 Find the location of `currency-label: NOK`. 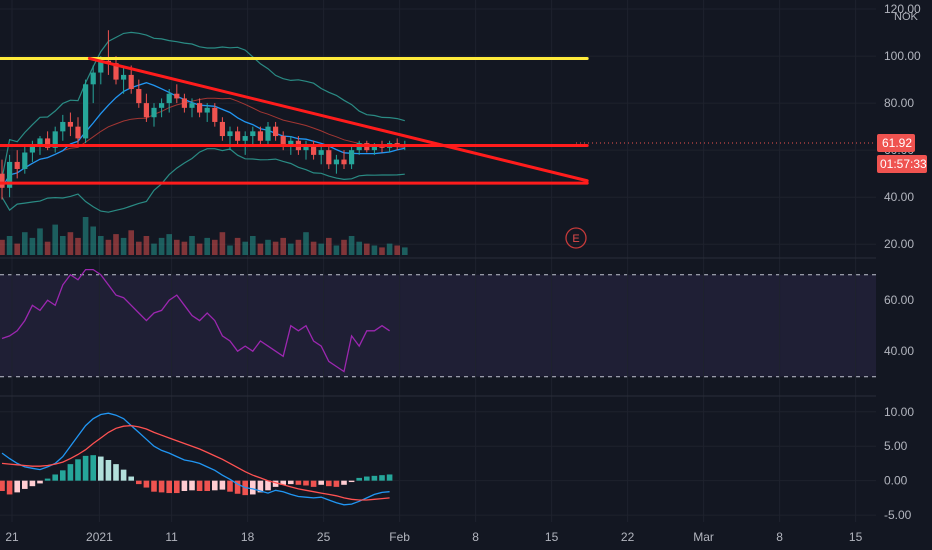

currency-label: NOK is located at coordinates (906, 17).